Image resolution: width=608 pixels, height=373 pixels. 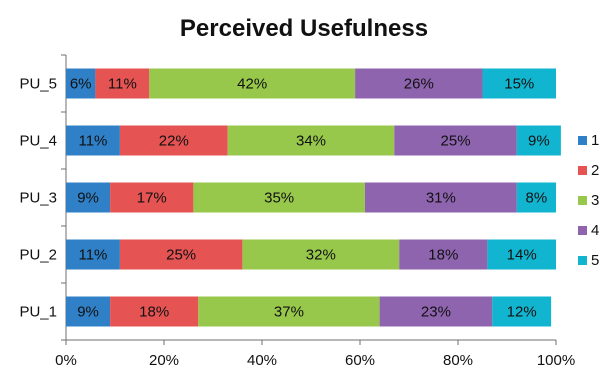 I want to click on bar-value-label: 23%, so click(x=436, y=312).